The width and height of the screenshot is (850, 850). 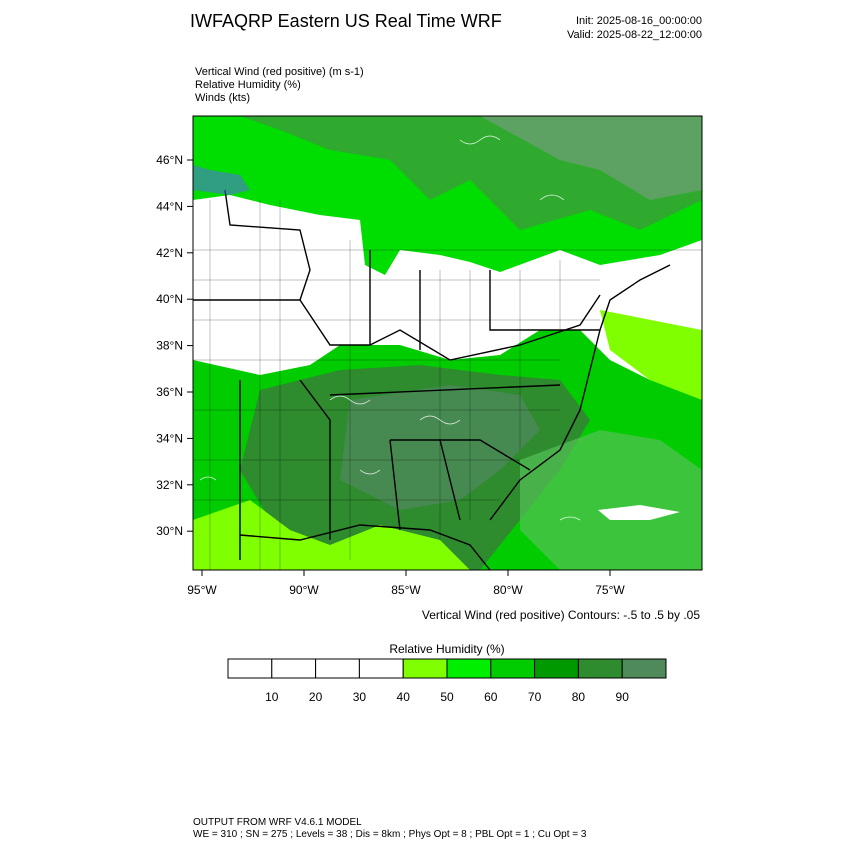 What do you see at coordinates (406, 590) in the screenshot?
I see `lon-label: 85°W` at bounding box center [406, 590].